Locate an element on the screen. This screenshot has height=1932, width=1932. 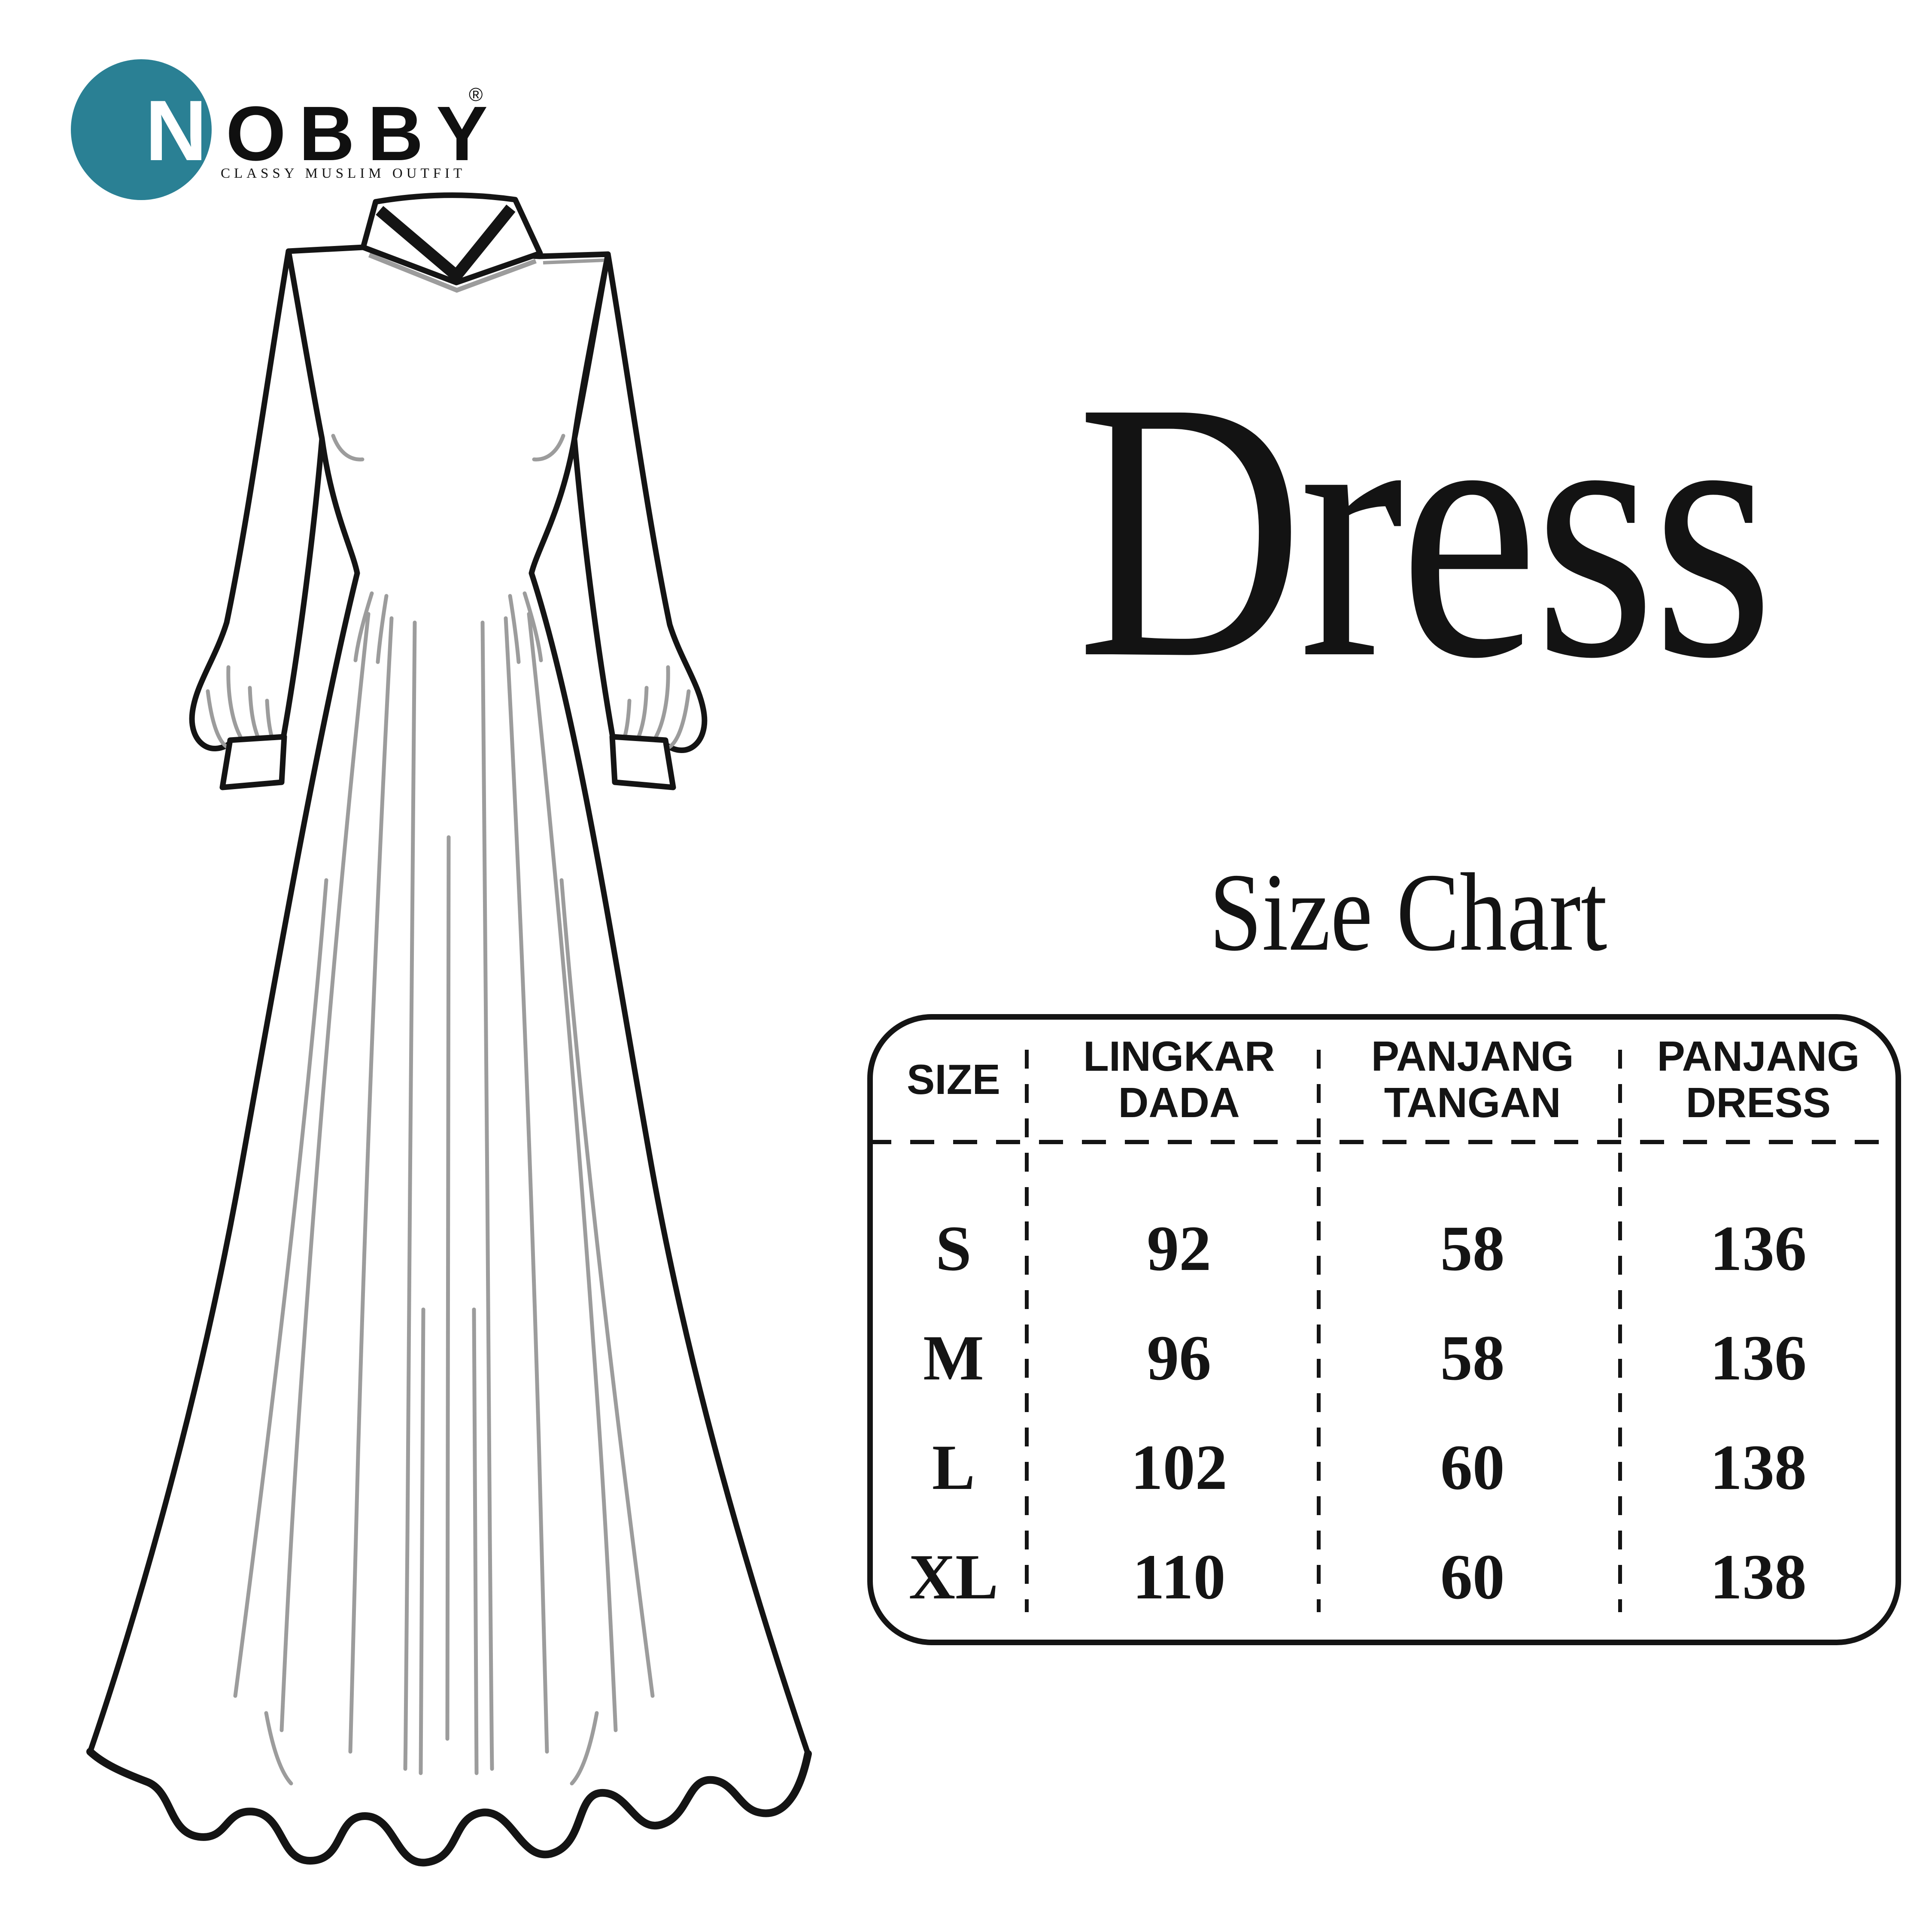
collar is located at coordinates (452, 239).